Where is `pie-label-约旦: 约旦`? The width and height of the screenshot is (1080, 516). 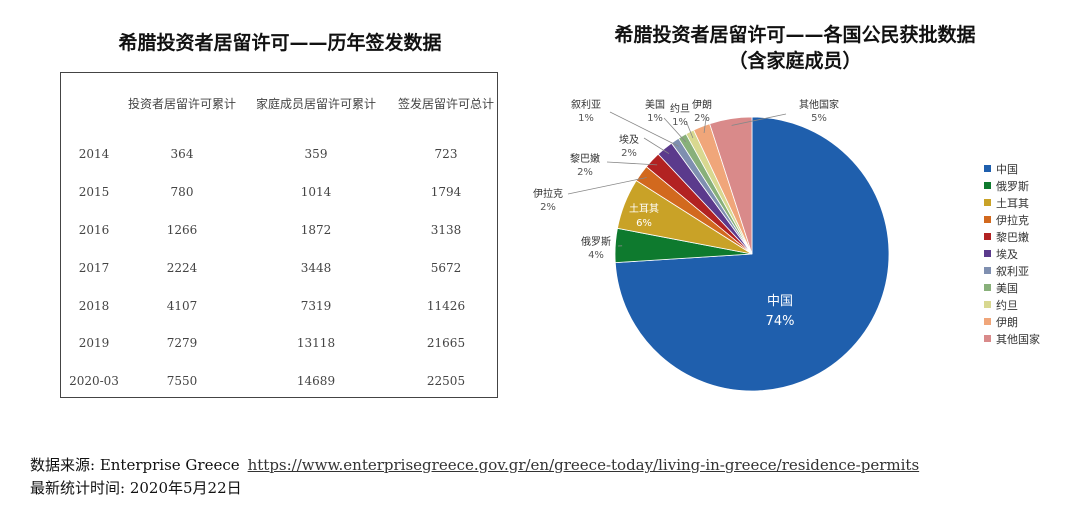
pie-label-约旦: 约旦 is located at coordinates (680, 108).